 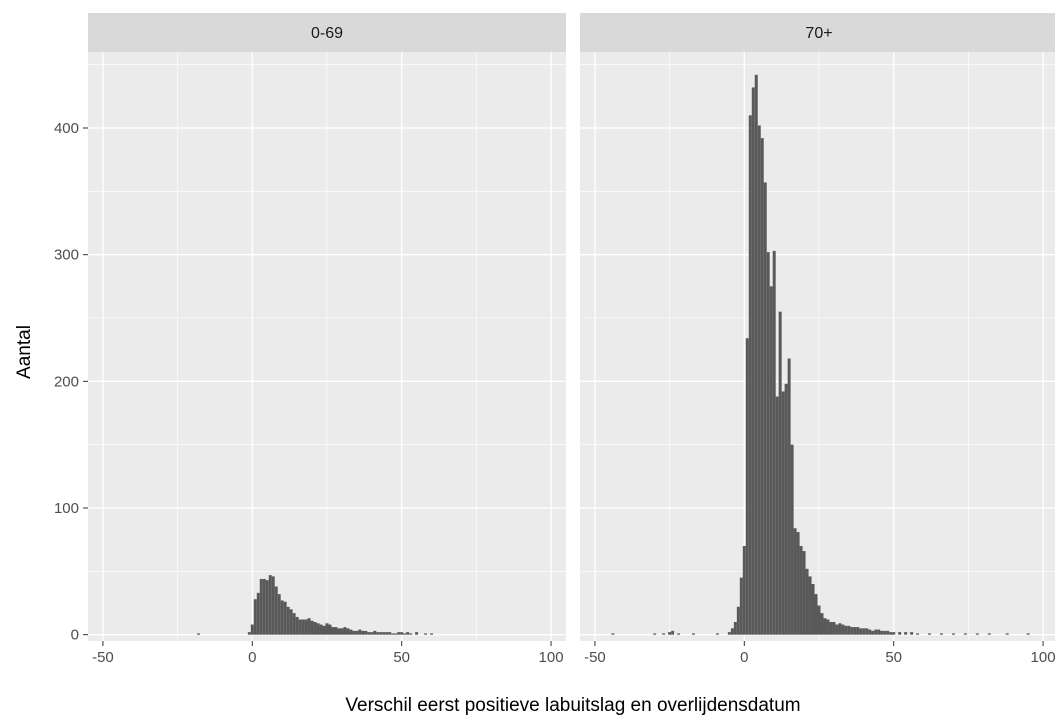 I want to click on y-axis-title: Aantal, so click(x=24, y=352).